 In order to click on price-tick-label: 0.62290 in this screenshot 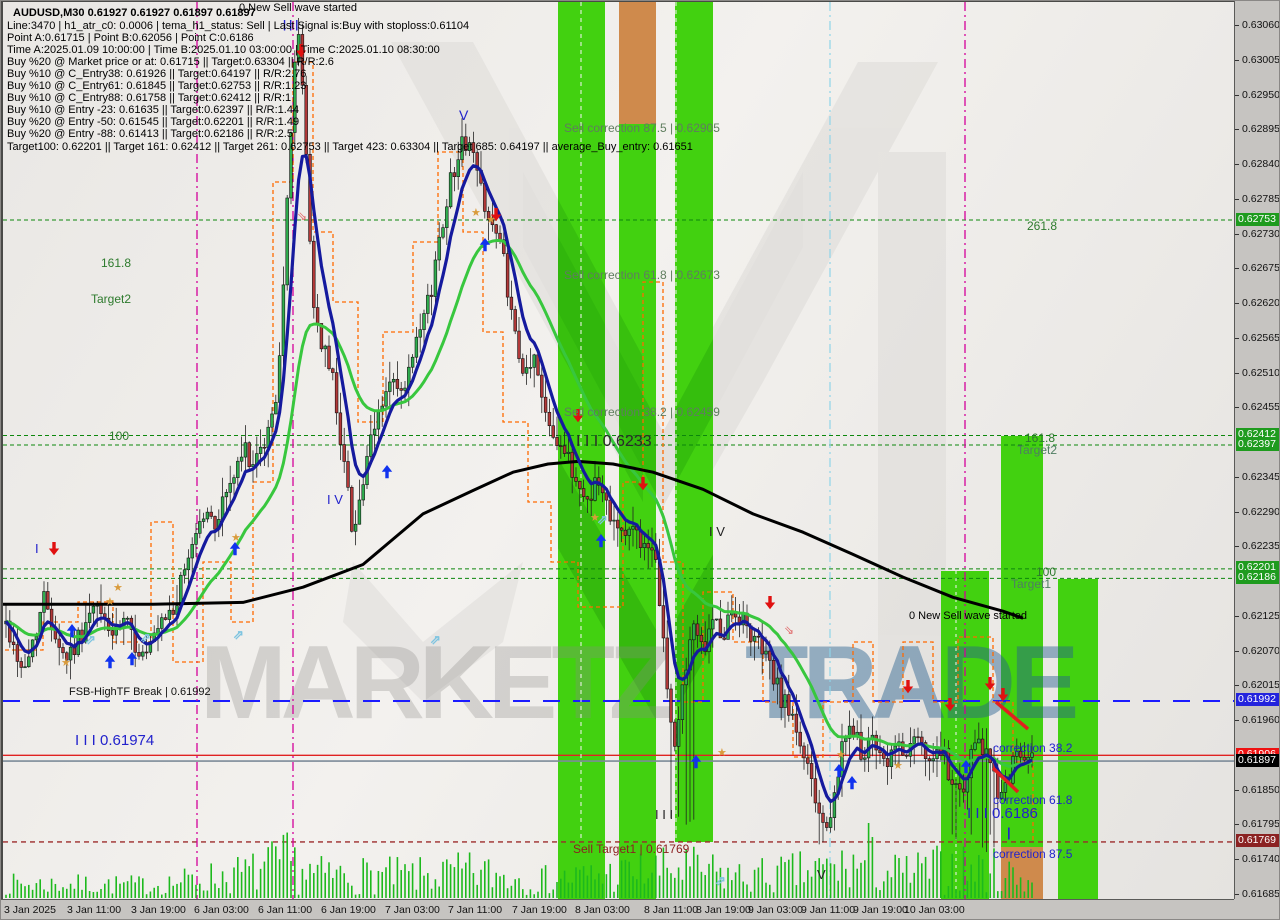, I will do `click(1261, 511)`.